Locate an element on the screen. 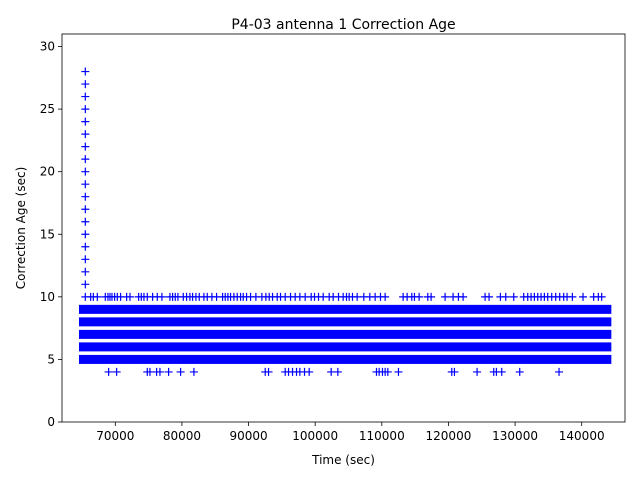 The height and width of the screenshot is (480, 640). y-axis-ticks: 0 5 10 15 20 25 30 is located at coordinates (51, 234).